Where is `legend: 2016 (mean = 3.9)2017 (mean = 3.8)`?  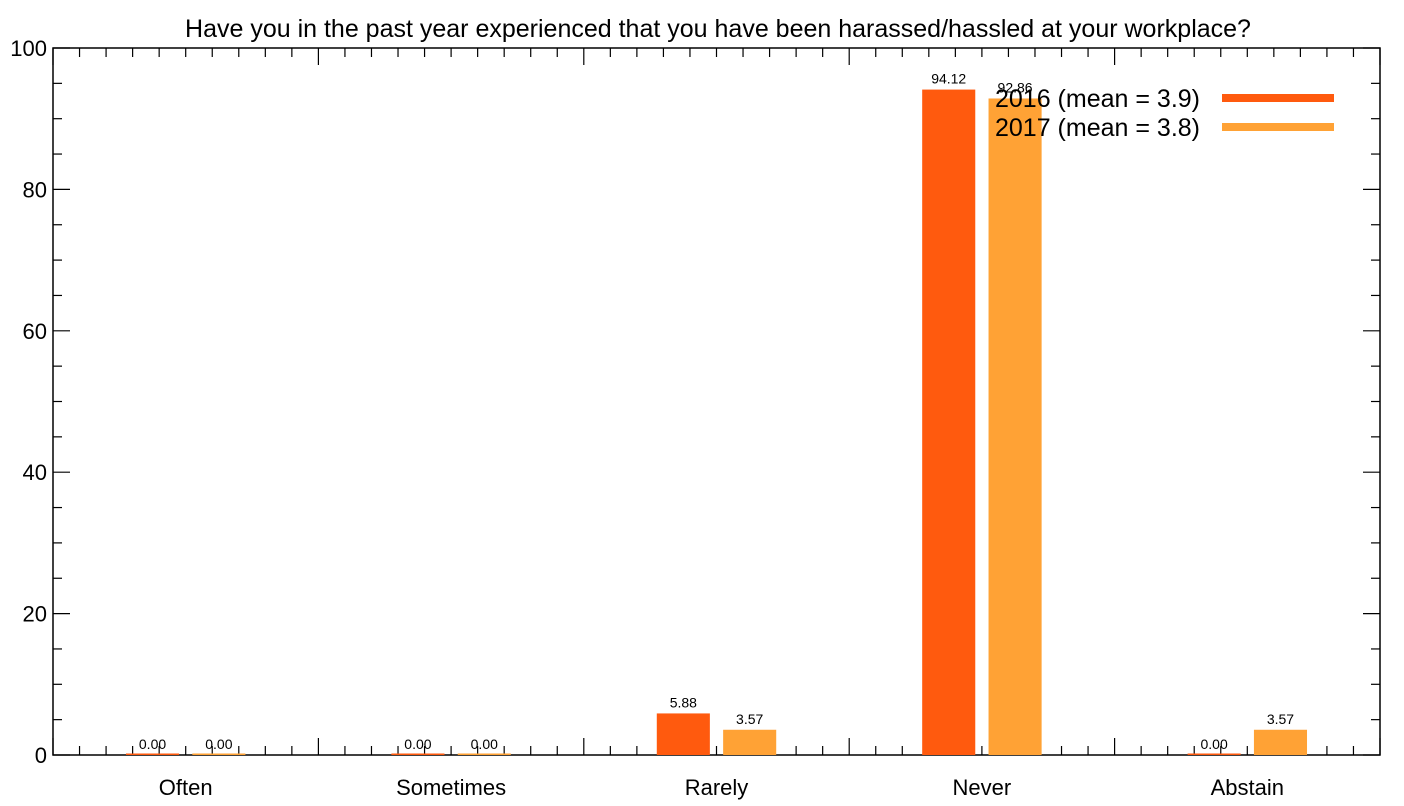 legend: 2016 (mean = 3.9)2017 (mean = 3.8) is located at coordinates (1164, 113).